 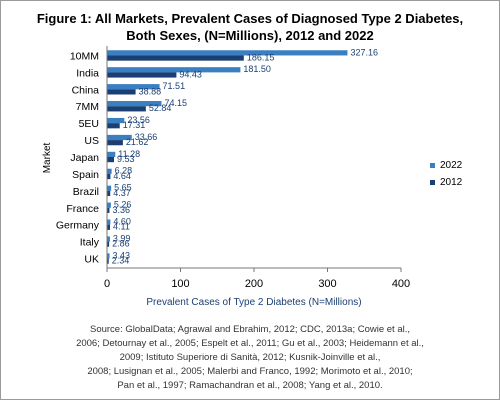 What do you see at coordinates (124, 171) in the screenshot?
I see `data-label: 6.28` at bounding box center [124, 171].